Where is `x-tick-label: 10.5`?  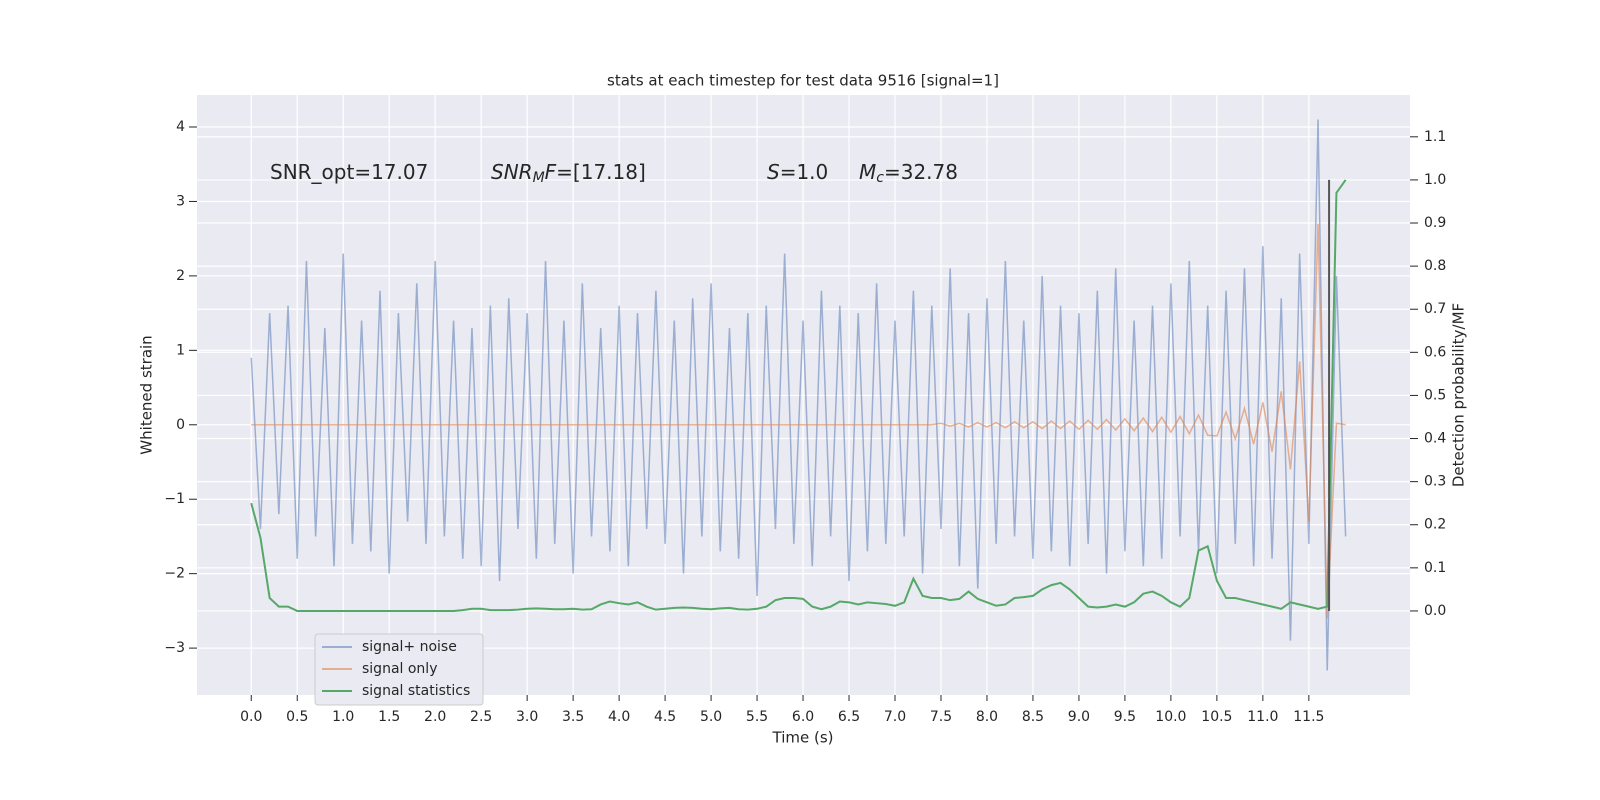
x-tick-label: 10.5 is located at coordinates (1216, 717).